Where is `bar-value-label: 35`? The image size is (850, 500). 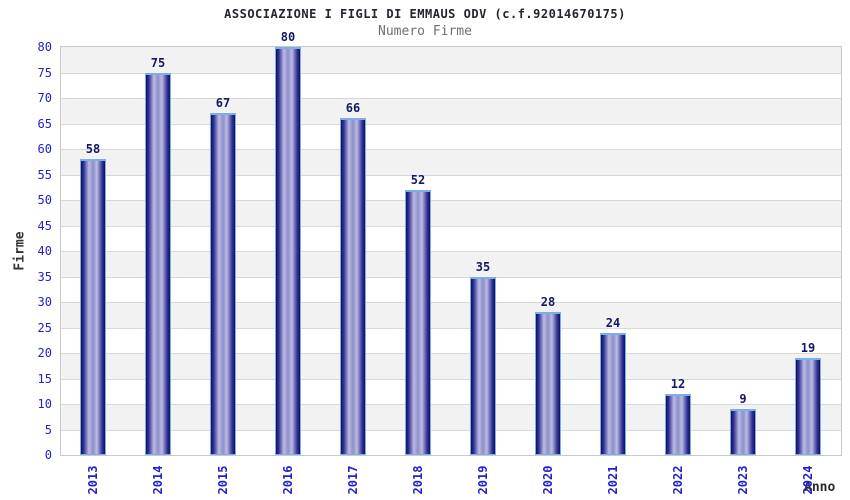 bar-value-label: 35 is located at coordinates (483, 266).